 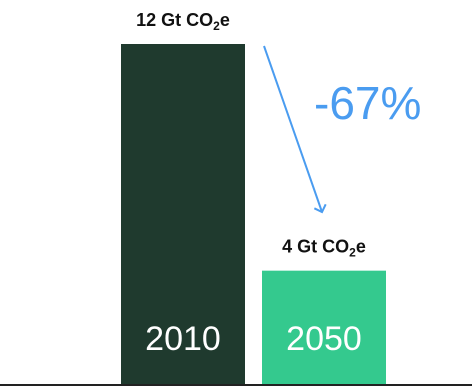 I want to click on value-label-2010: 12 Gt CO2e, so click(x=183, y=21).